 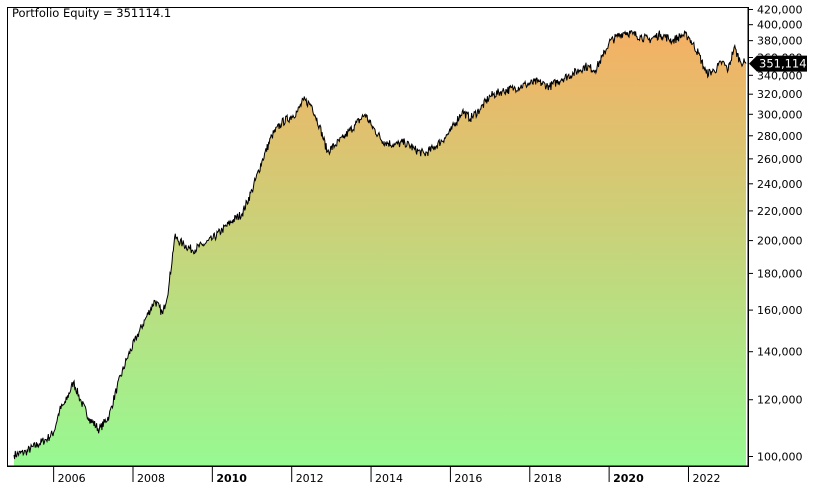 What do you see at coordinates (780, 94) in the screenshot?
I see `y-tick-label: 320,000` at bounding box center [780, 94].